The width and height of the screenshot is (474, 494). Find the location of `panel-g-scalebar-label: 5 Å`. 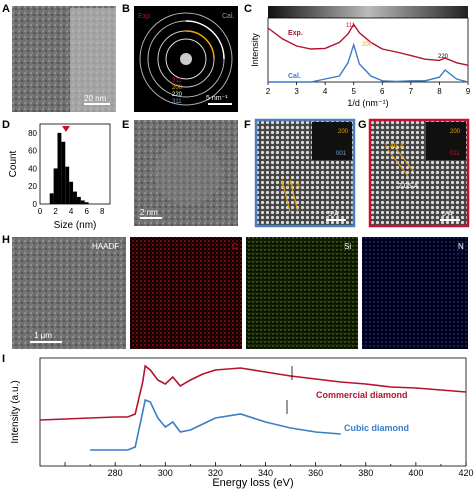

panel-g-scalebar-label: 5 Å is located at coordinates (447, 213).